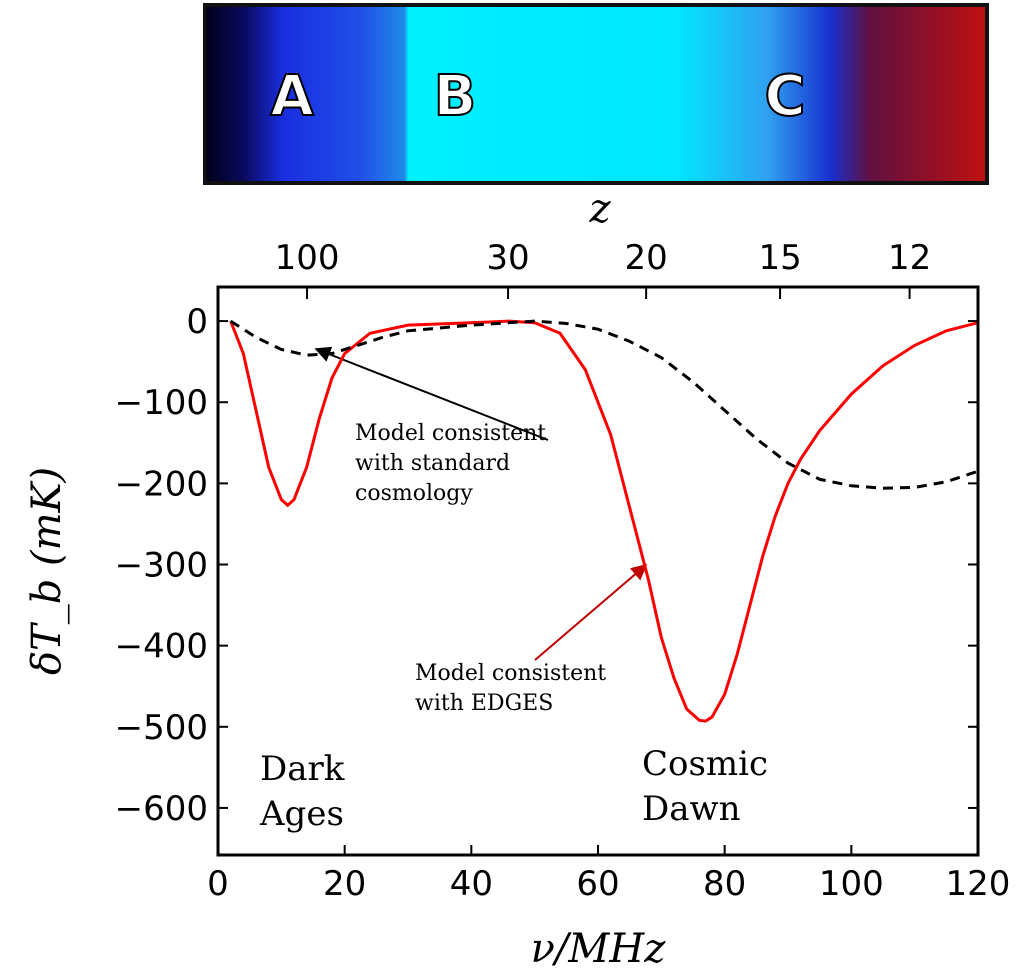 The width and height of the screenshot is (1034, 976). Describe the element at coordinates (691, 809) in the screenshot. I see `annotation: Dawn` at that location.